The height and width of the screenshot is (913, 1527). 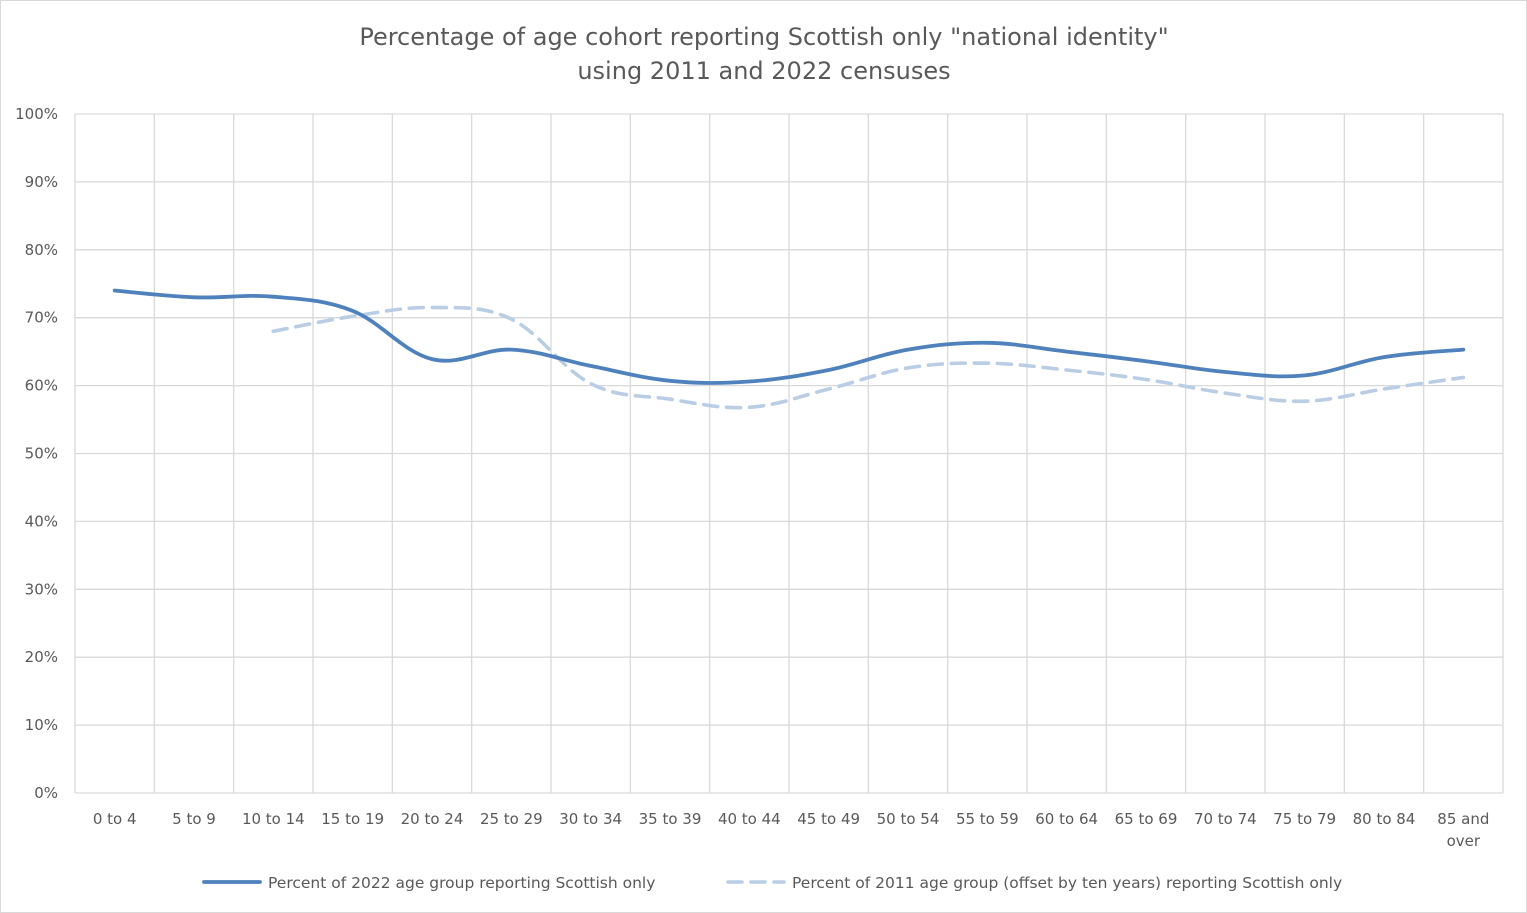 What do you see at coordinates (1463, 830) in the screenshot?
I see `x-tick-label: 85 and over` at bounding box center [1463, 830].